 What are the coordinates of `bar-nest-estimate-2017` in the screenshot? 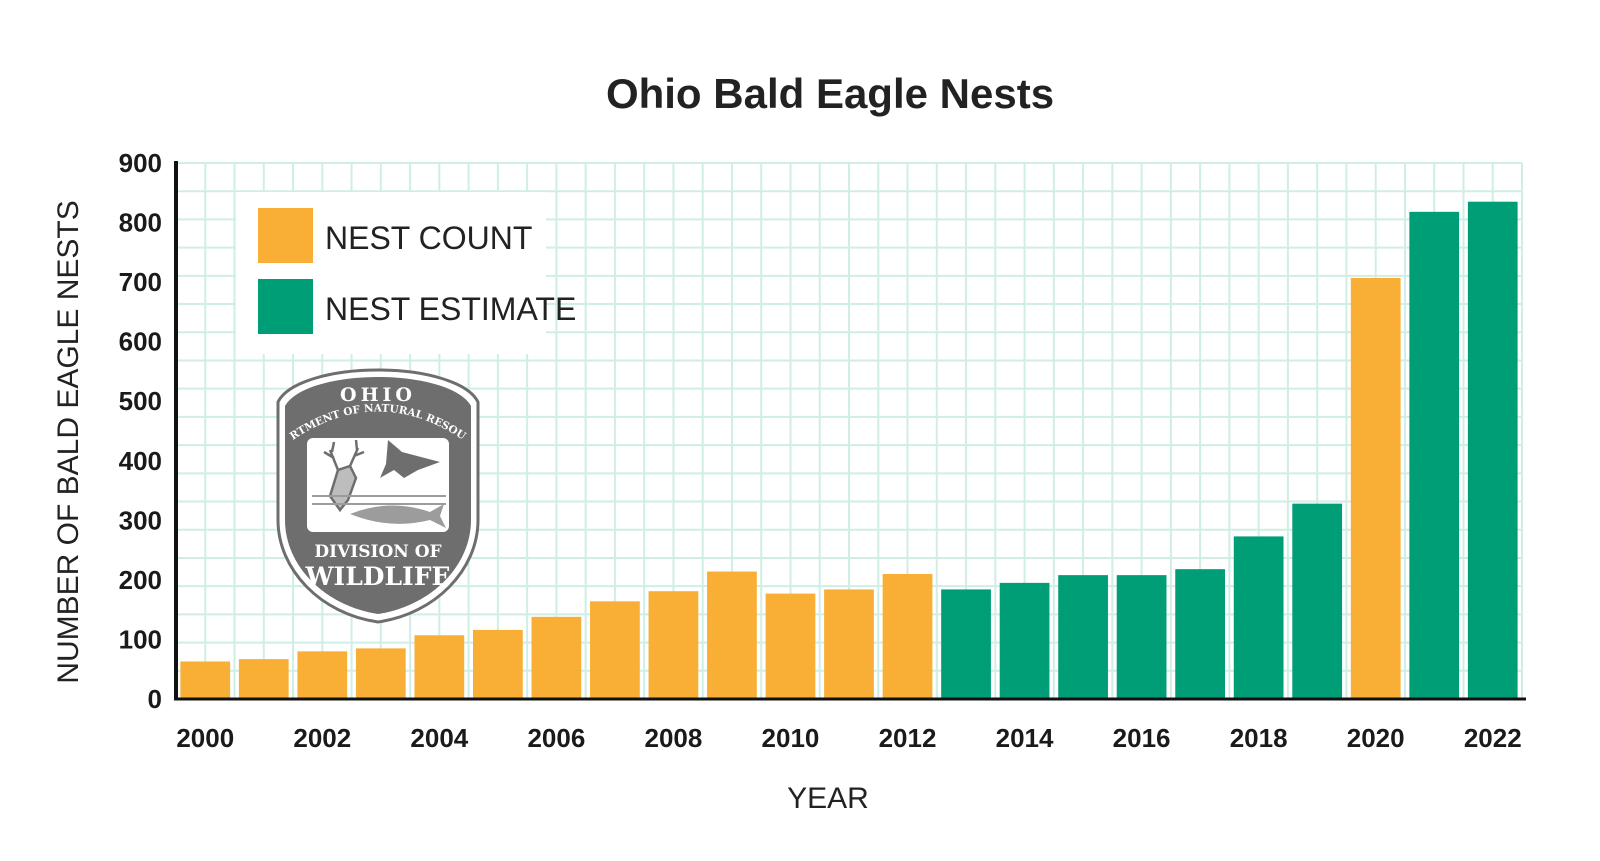 It's located at (1200, 634).